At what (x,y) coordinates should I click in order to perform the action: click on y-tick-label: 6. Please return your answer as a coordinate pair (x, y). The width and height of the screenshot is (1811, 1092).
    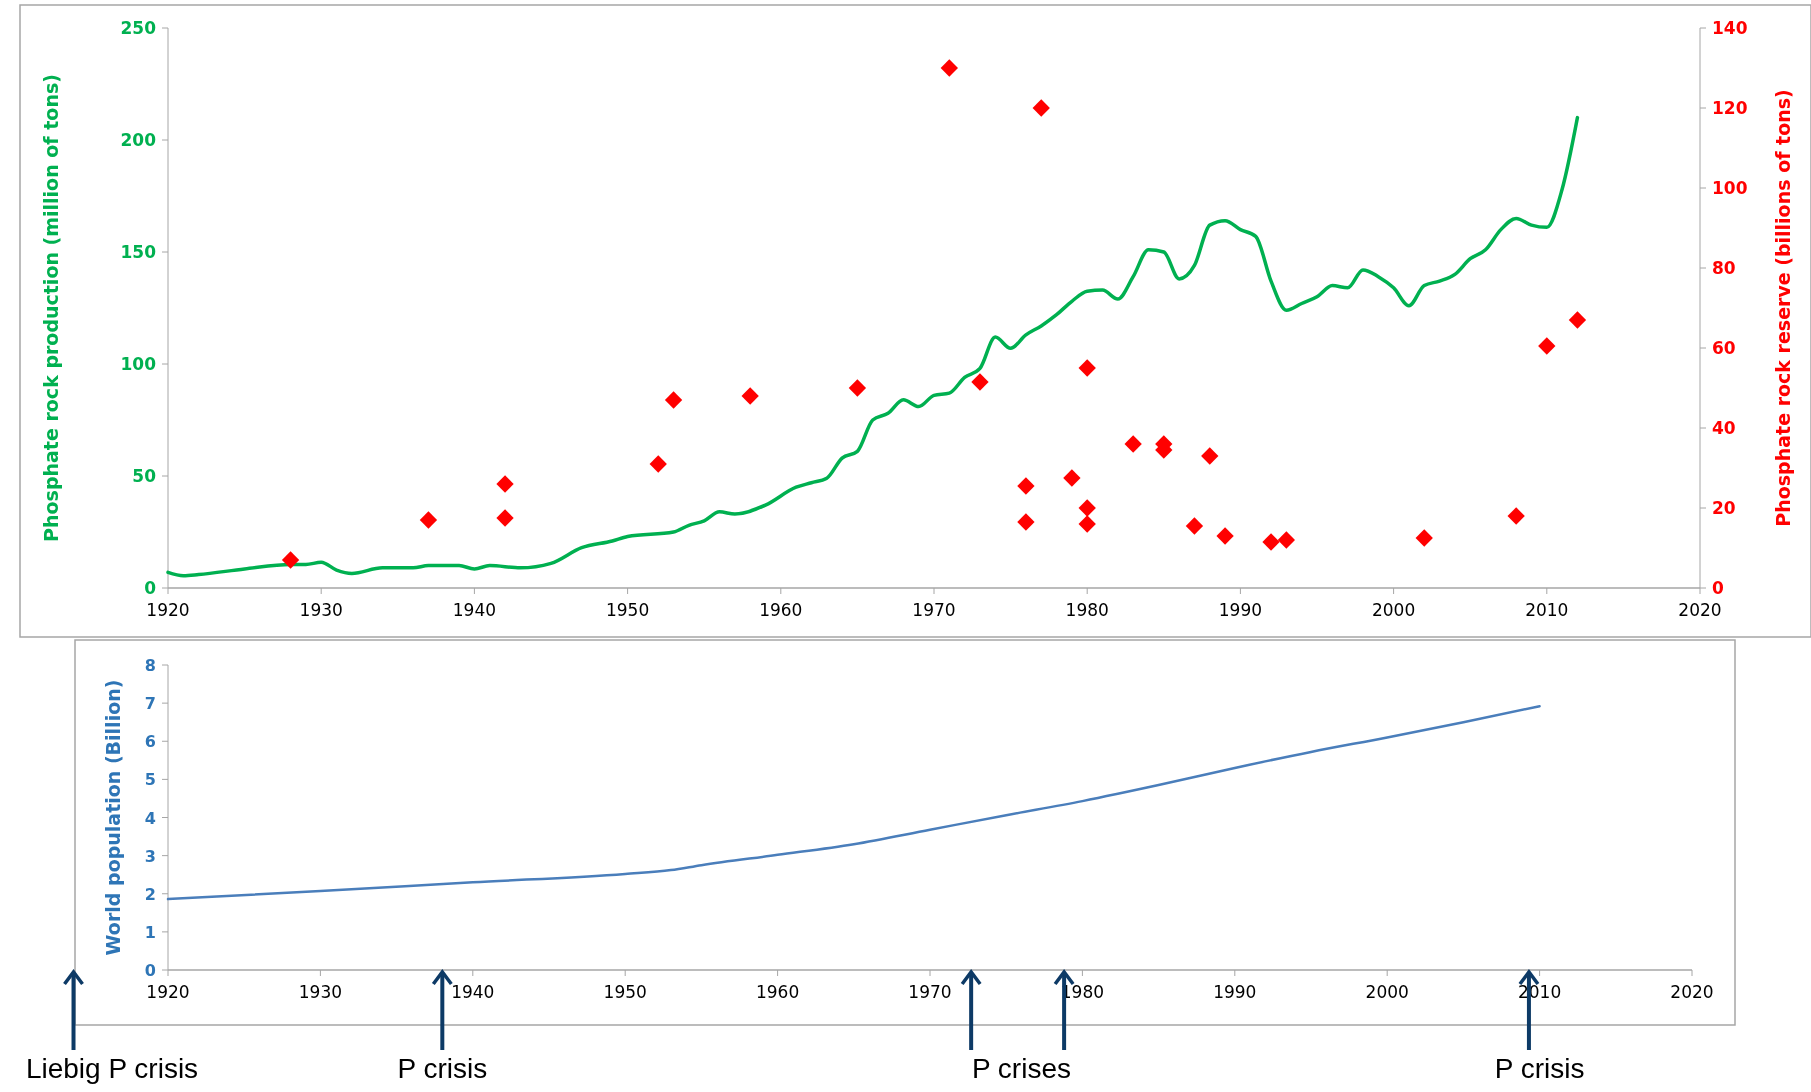
    Looking at the image, I should click on (150, 742).